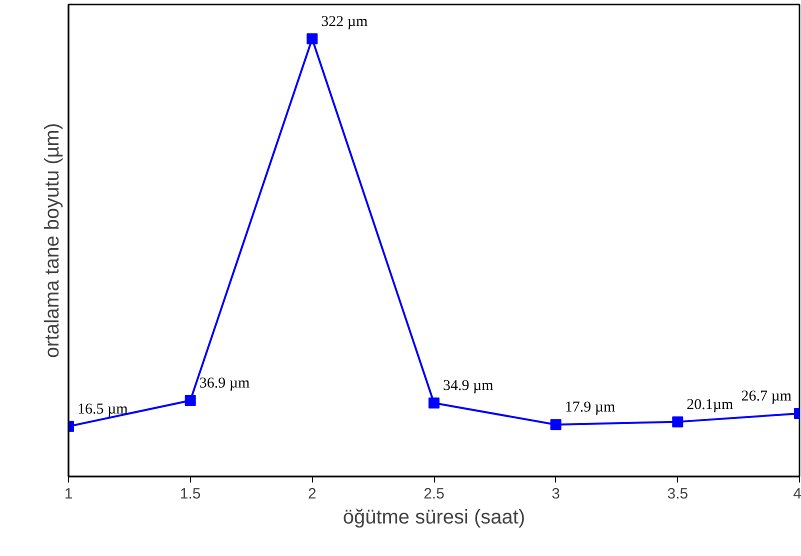  What do you see at coordinates (344, 22) in the screenshot?
I see `data-label: 322 µm` at bounding box center [344, 22].